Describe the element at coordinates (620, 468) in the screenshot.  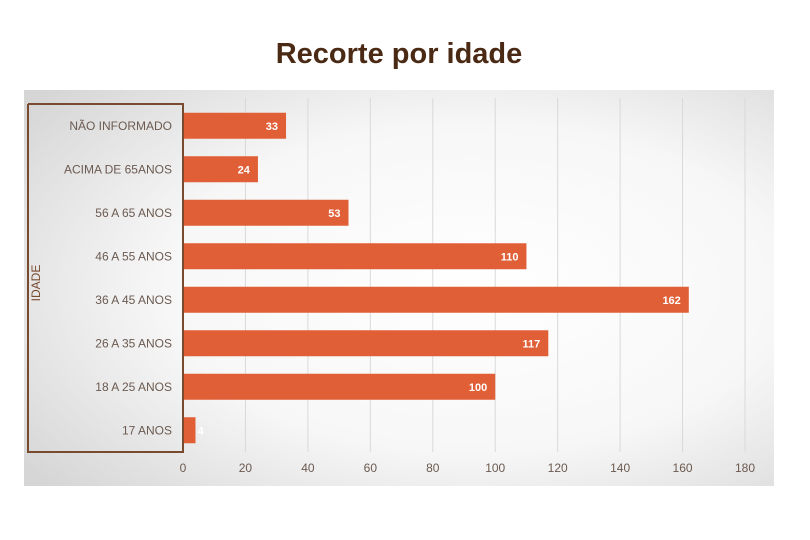
I see `x-tick-label: 140` at that location.